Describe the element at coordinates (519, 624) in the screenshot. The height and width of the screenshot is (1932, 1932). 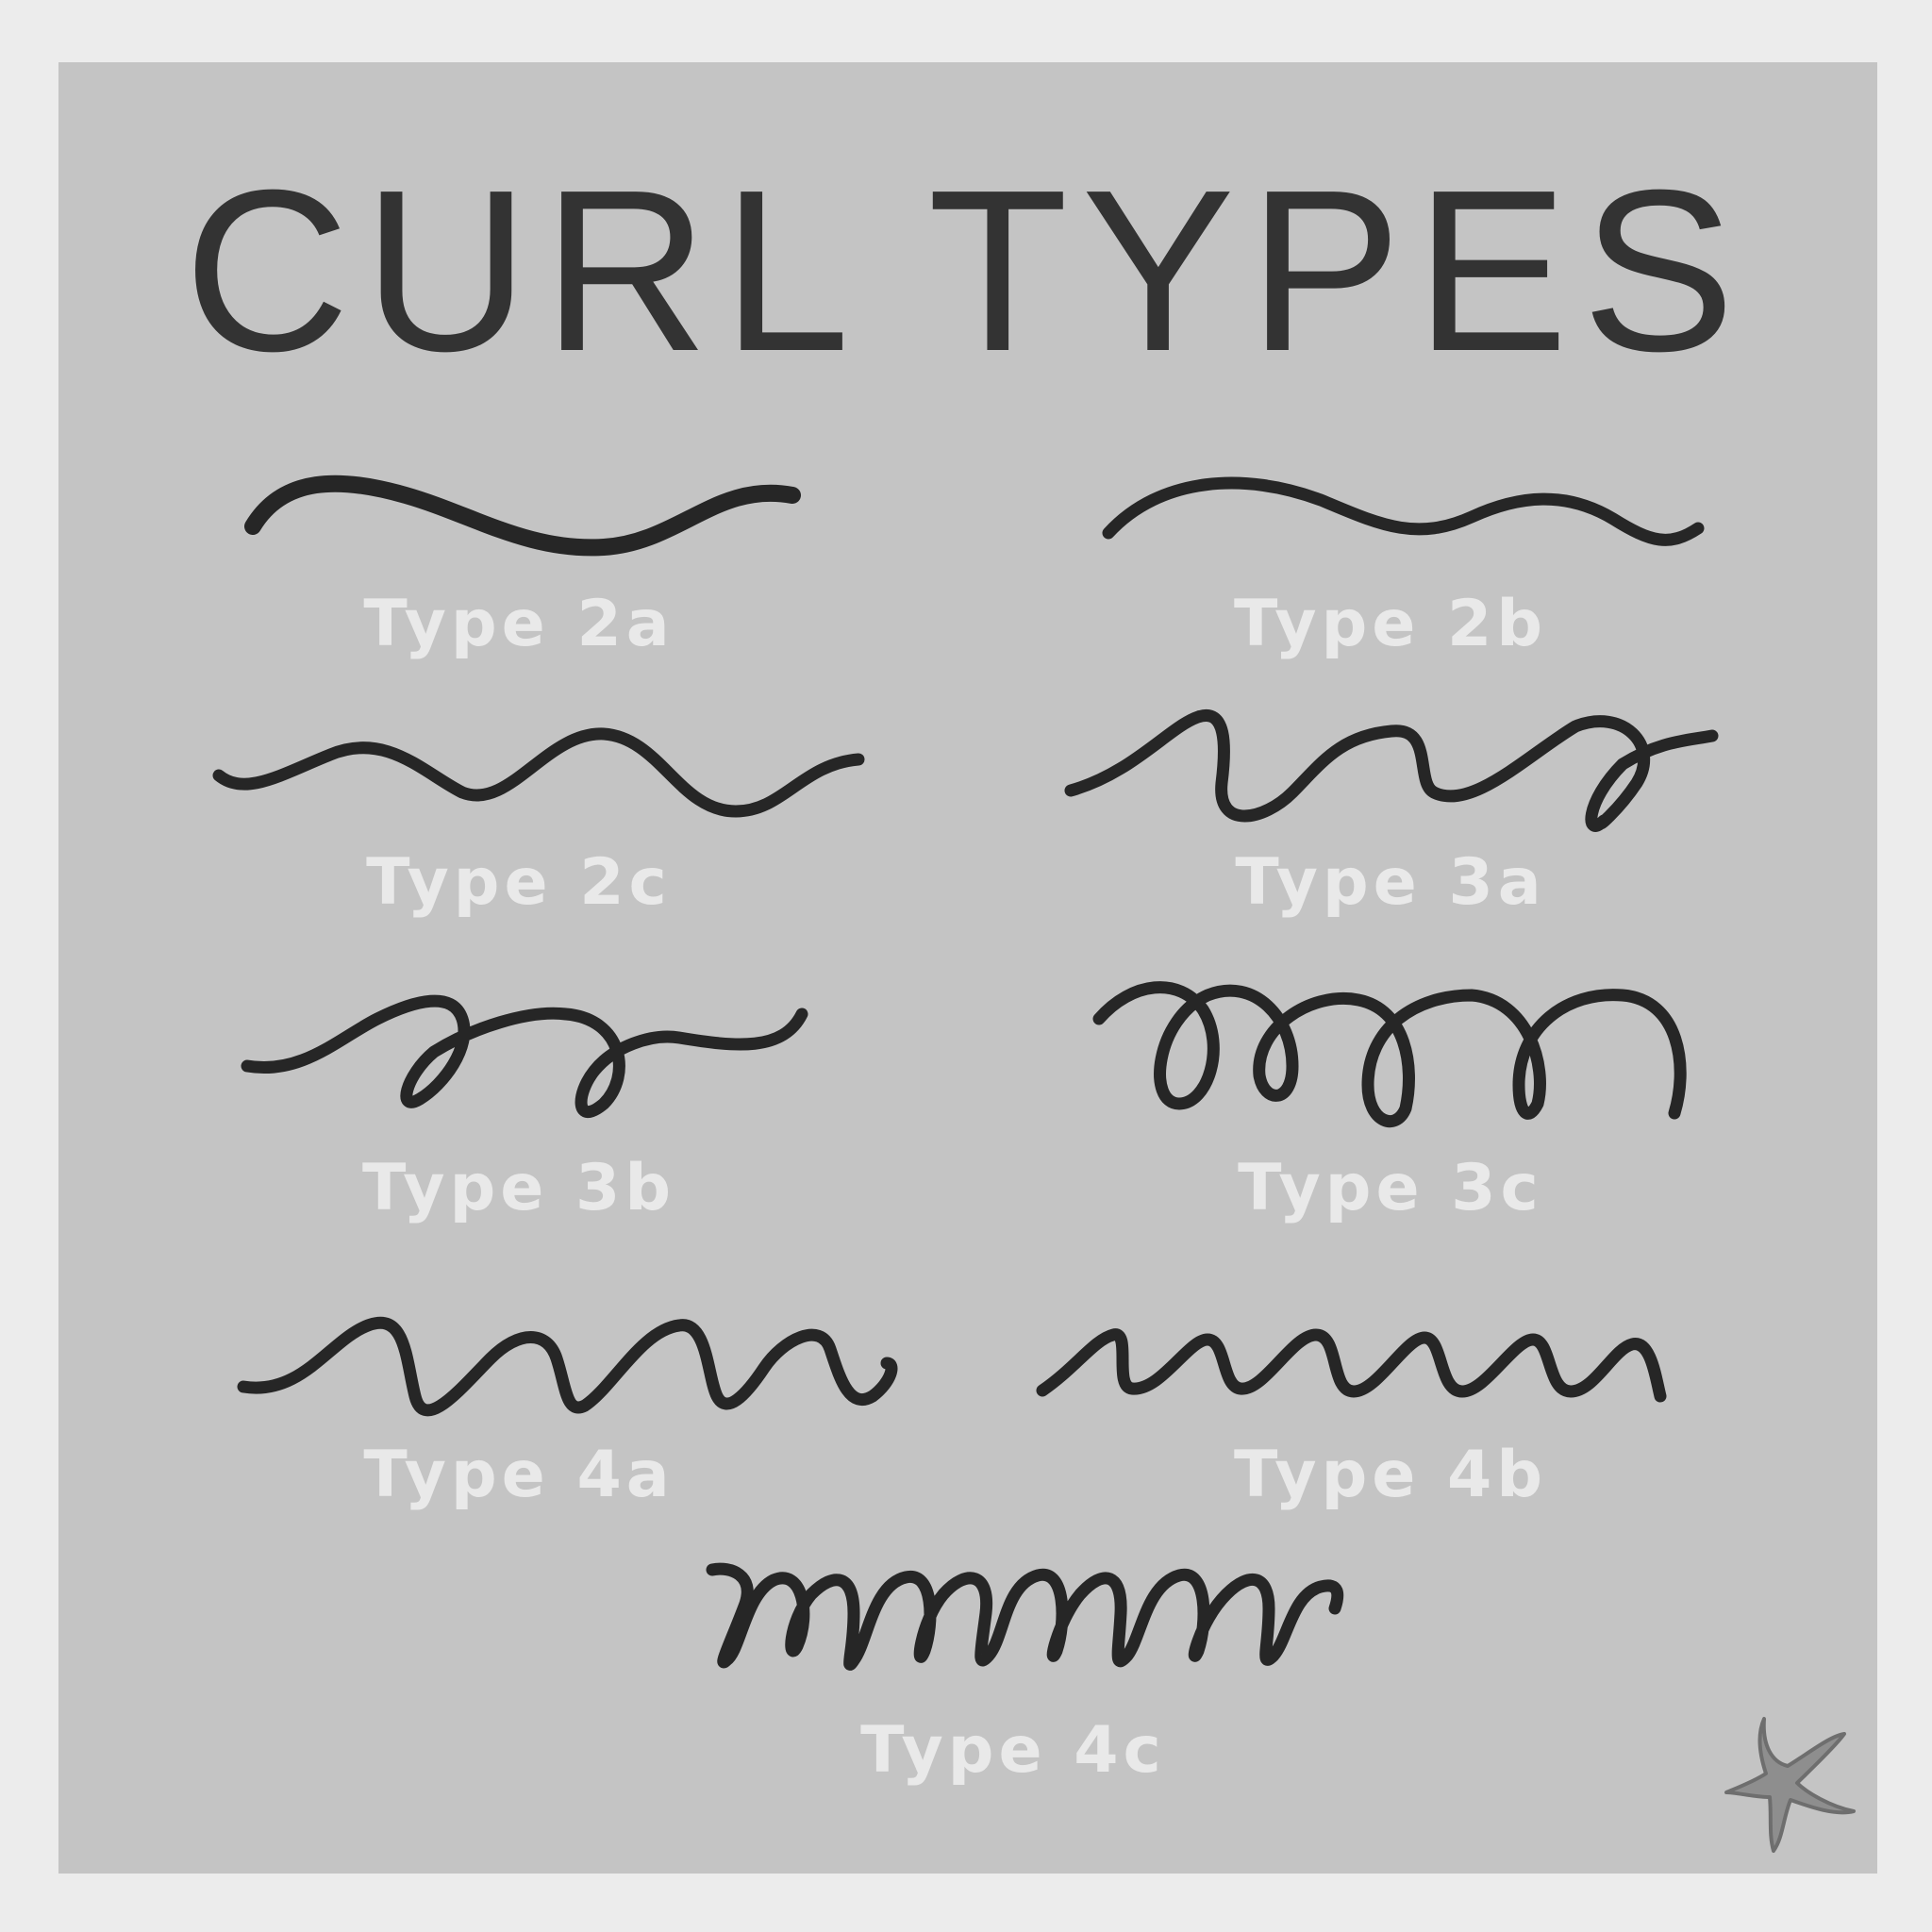
I see `label-type-2a: Type 2a` at that location.